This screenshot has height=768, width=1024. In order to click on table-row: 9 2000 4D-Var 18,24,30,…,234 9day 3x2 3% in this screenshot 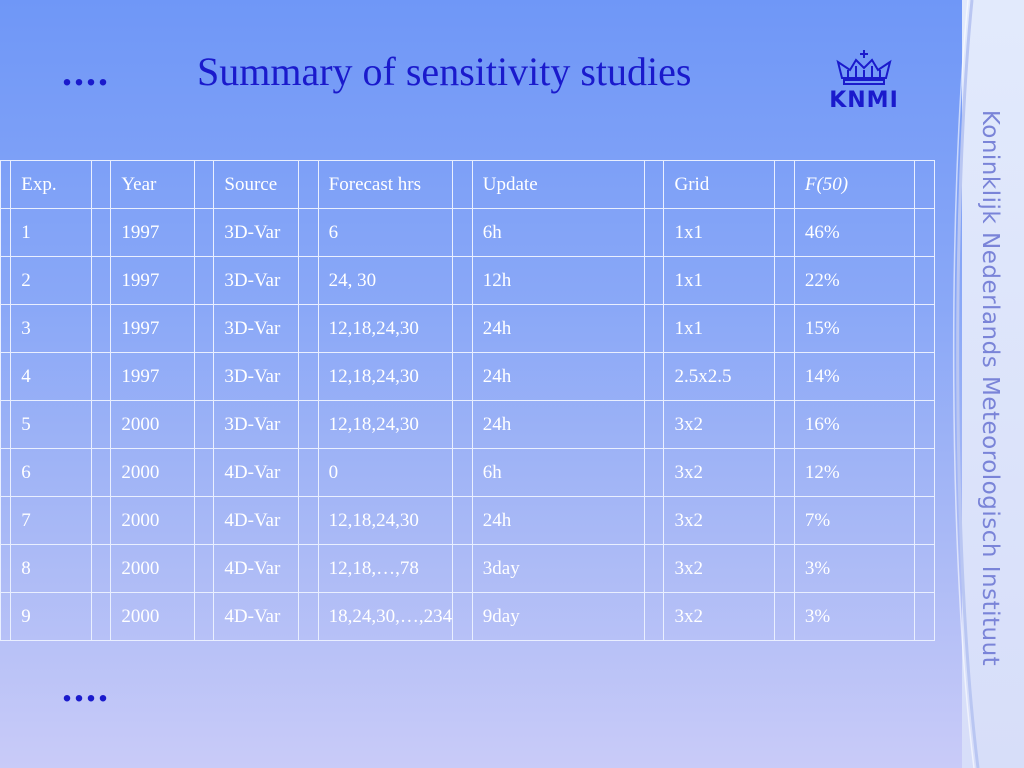, I will do `click(512, 616)`.